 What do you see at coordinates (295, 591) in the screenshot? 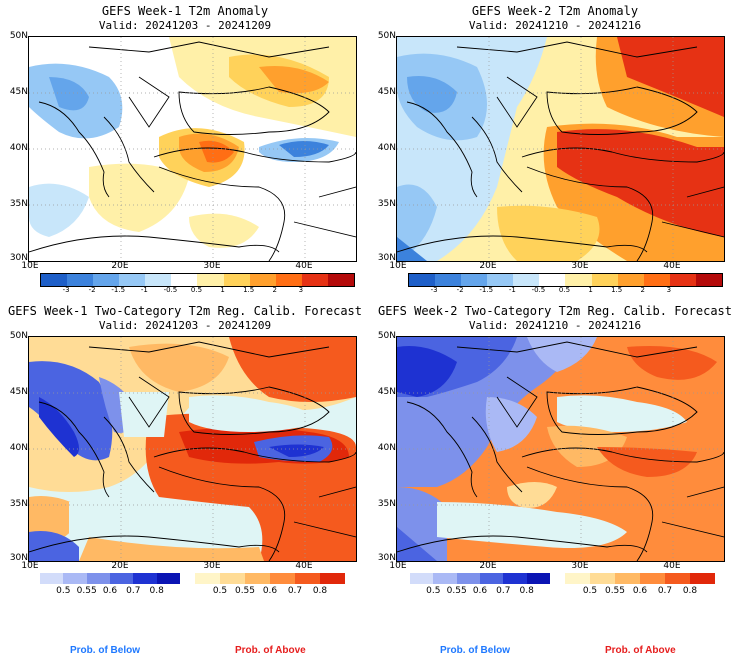
I see `prob-above-tick-label: 0.7` at bounding box center [295, 591].